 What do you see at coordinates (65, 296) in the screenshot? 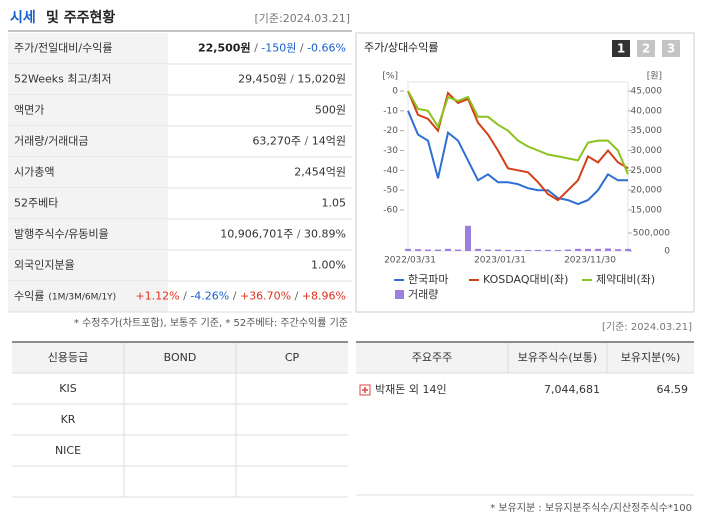
I see `row-label: 수익률 (1M/3M/6M/1Y)` at bounding box center [65, 296].